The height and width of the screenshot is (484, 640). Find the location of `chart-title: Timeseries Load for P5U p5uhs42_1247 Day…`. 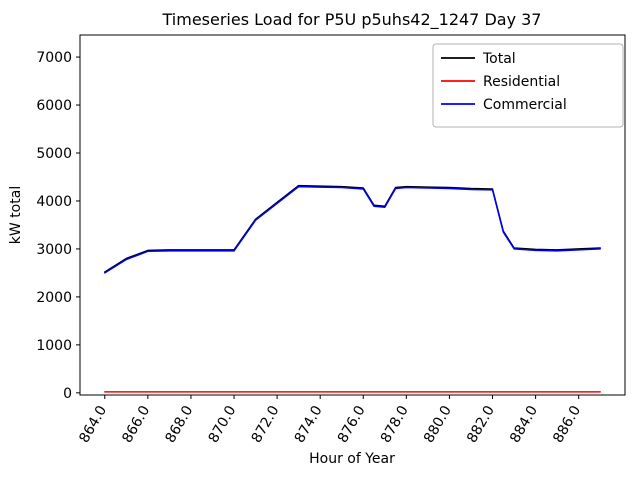

chart-title: Timeseries Load for P5U p5uhs42_1247 Day… is located at coordinates (352, 20).